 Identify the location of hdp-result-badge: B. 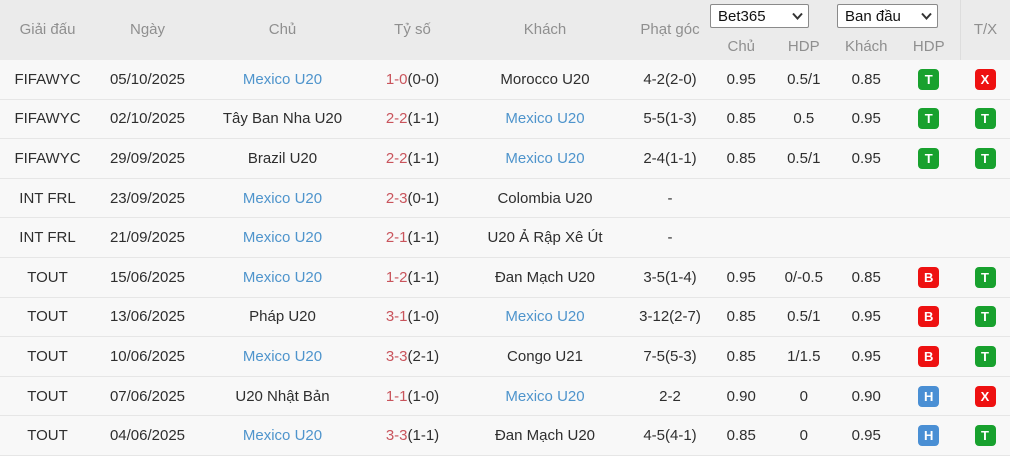
(929, 317).